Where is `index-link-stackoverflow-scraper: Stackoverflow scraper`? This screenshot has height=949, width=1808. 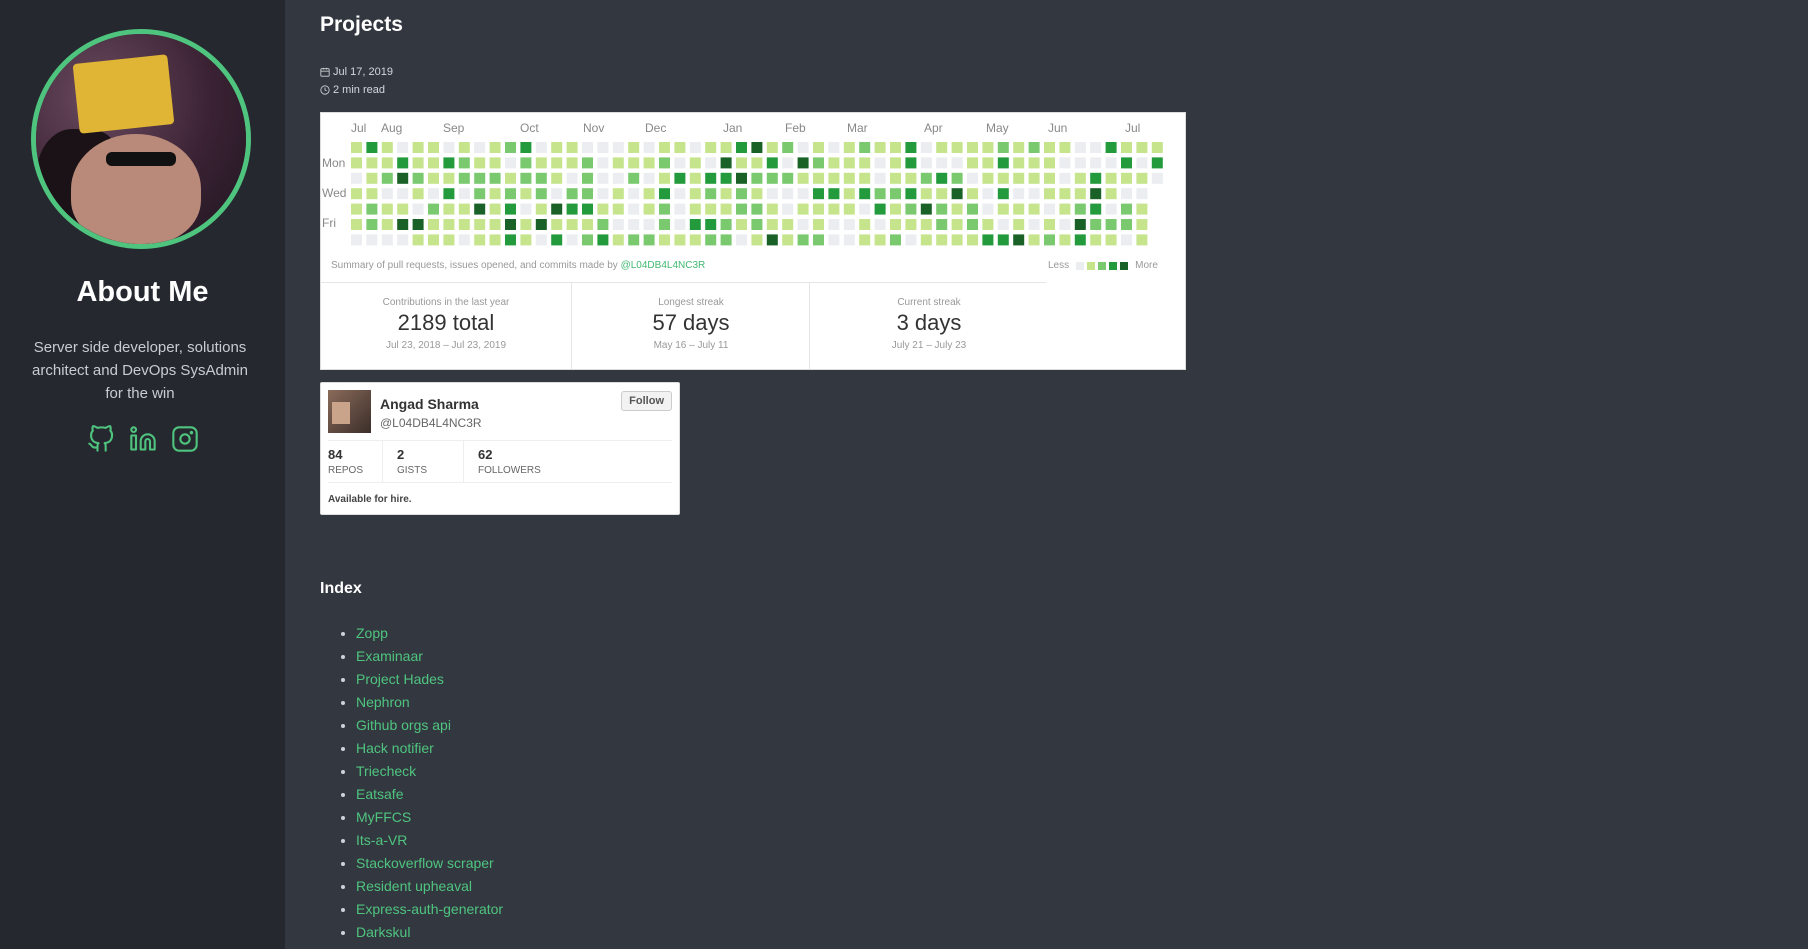
index-link-stackoverflow-scraper: Stackoverflow scraper is located at coordinates (425, 863).